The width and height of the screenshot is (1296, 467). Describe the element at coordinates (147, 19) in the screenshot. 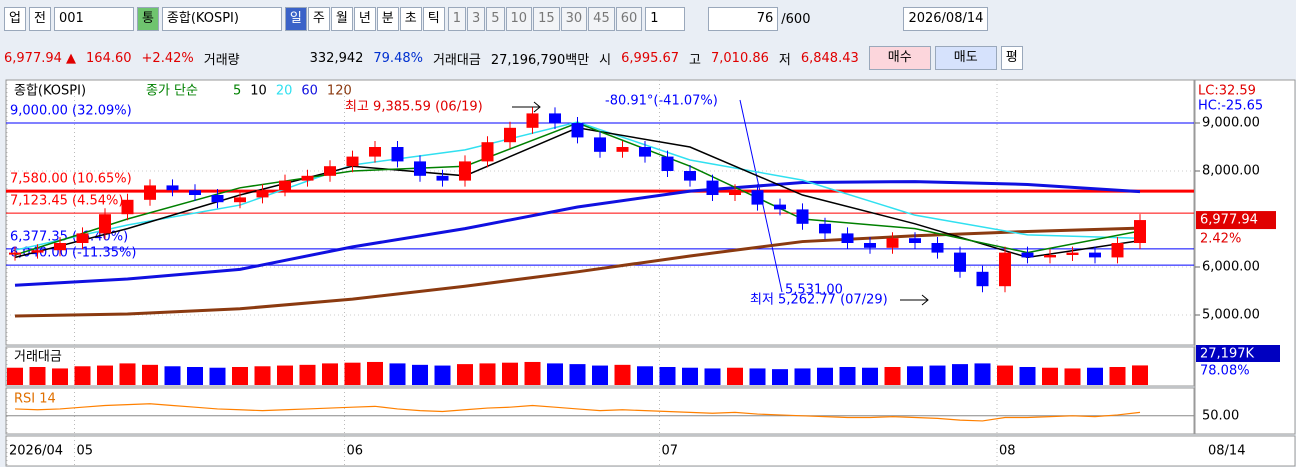

I see `mode: 통` at that location.